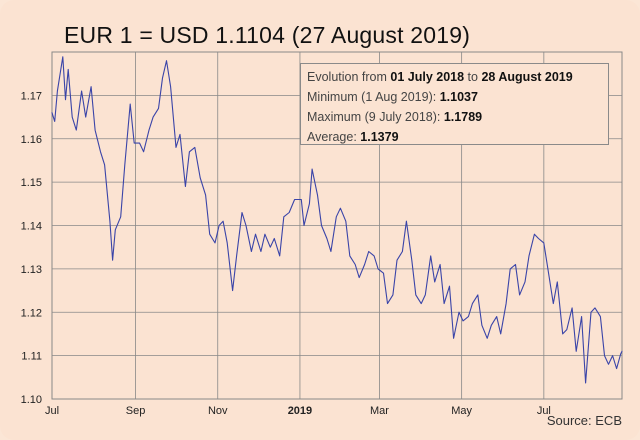 The width and height of the screenshot is (640, 440). I want to click on y-tick-label: 1.17, so click(31, 96).